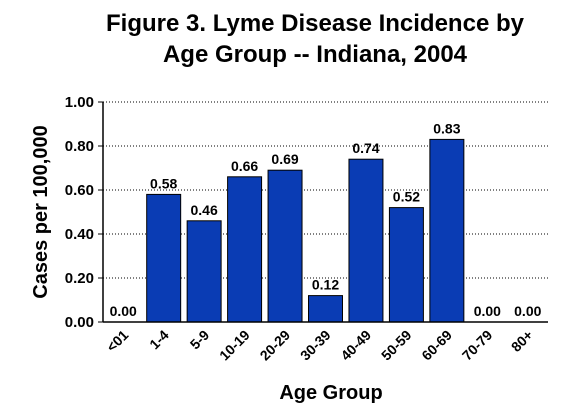 This screenshot has width=580, height=415. I want to click on data-label: 0.69, so click(284, 159).